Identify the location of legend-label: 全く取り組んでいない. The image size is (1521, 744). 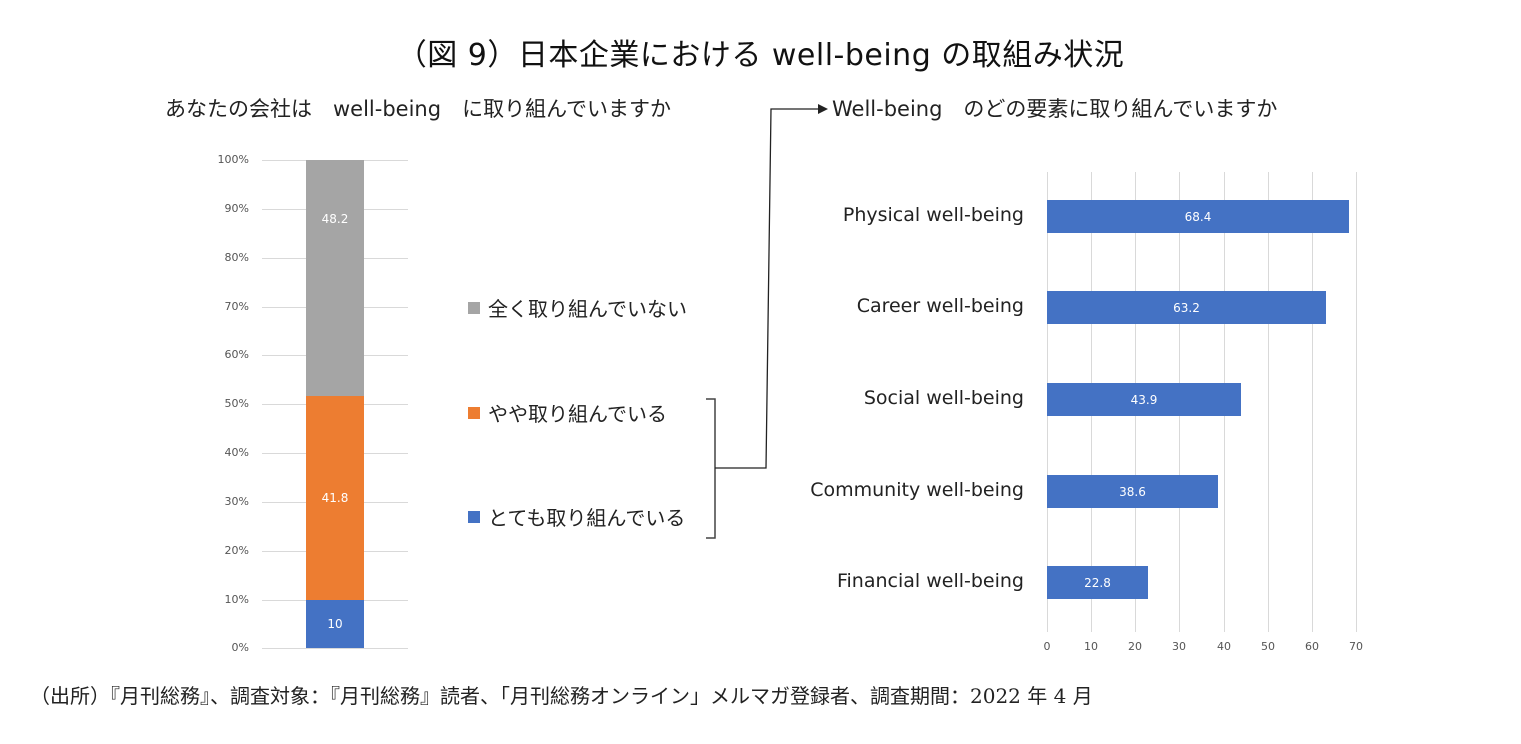
(587, 309).